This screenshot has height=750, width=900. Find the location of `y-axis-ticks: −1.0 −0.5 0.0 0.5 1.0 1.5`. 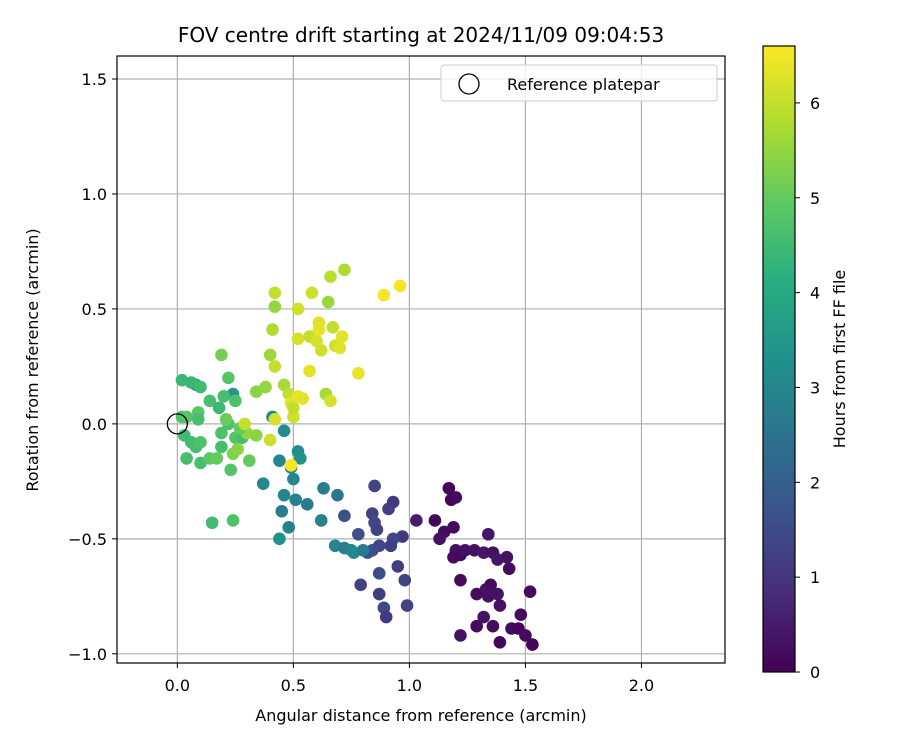

y-axis-ticks: −1.0 −0.5 0.0 0.5 1.0 1.5 is located at coordinates (92, 367).